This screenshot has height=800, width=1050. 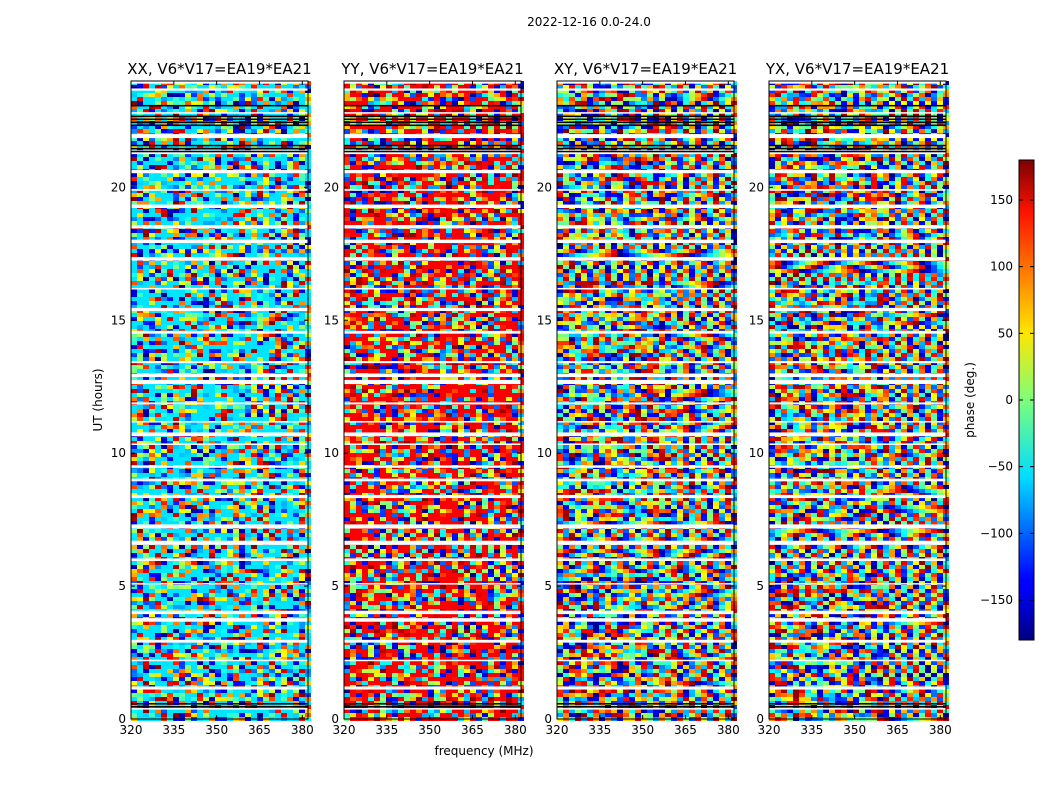 What do you see at coordinates (483, 751) in the screenshot?
I see `x-axis-label: frequency (MHz)` at bounding box center [483, 751].